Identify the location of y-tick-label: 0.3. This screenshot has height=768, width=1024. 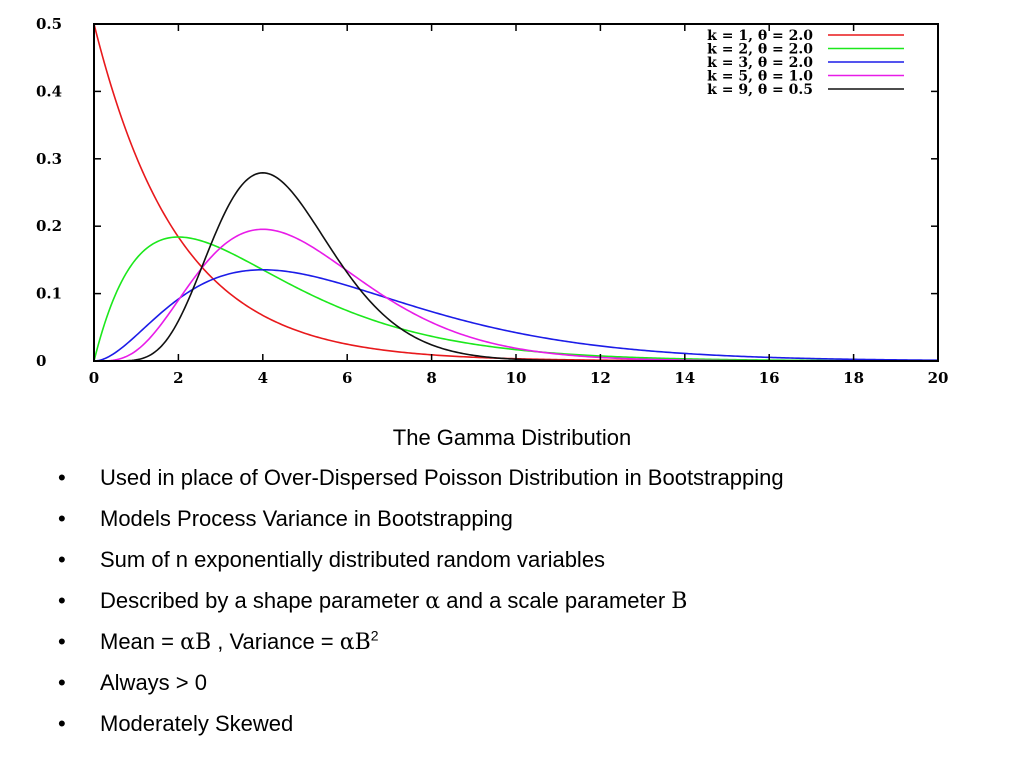
(49, 159).